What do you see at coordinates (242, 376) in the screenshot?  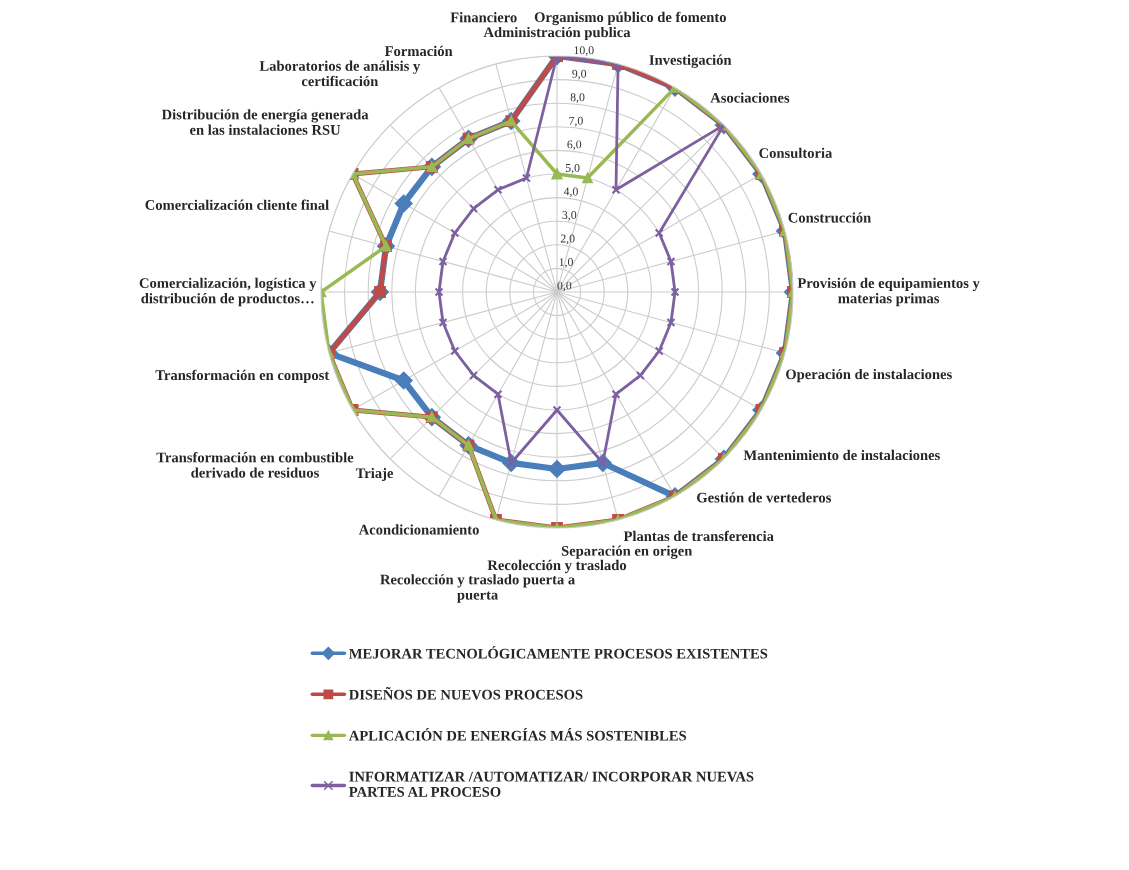 I see `spoke-label: Transformación en compost` at bounding box center [242, 376].